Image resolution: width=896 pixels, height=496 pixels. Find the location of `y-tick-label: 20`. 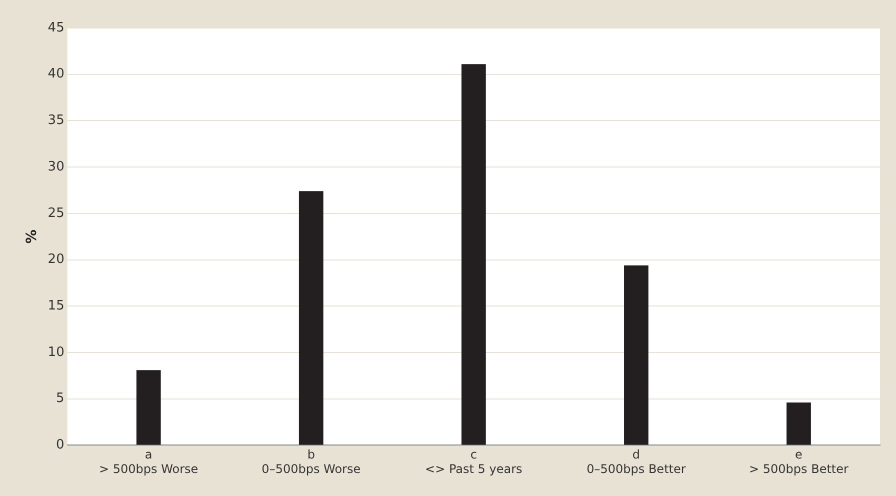

y-tick-label: 20 is located at coordinates (56, 260).